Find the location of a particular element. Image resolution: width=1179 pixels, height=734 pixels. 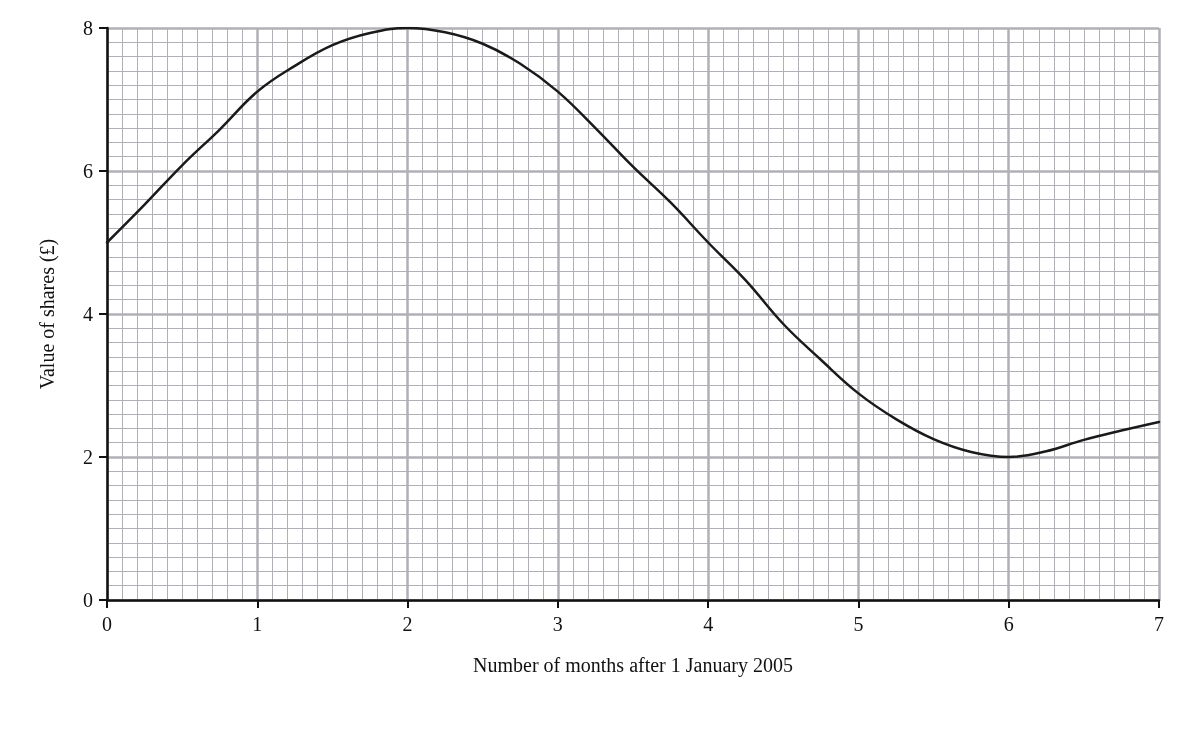

y-tick-label: 2 is located at coordinates (88, 457).